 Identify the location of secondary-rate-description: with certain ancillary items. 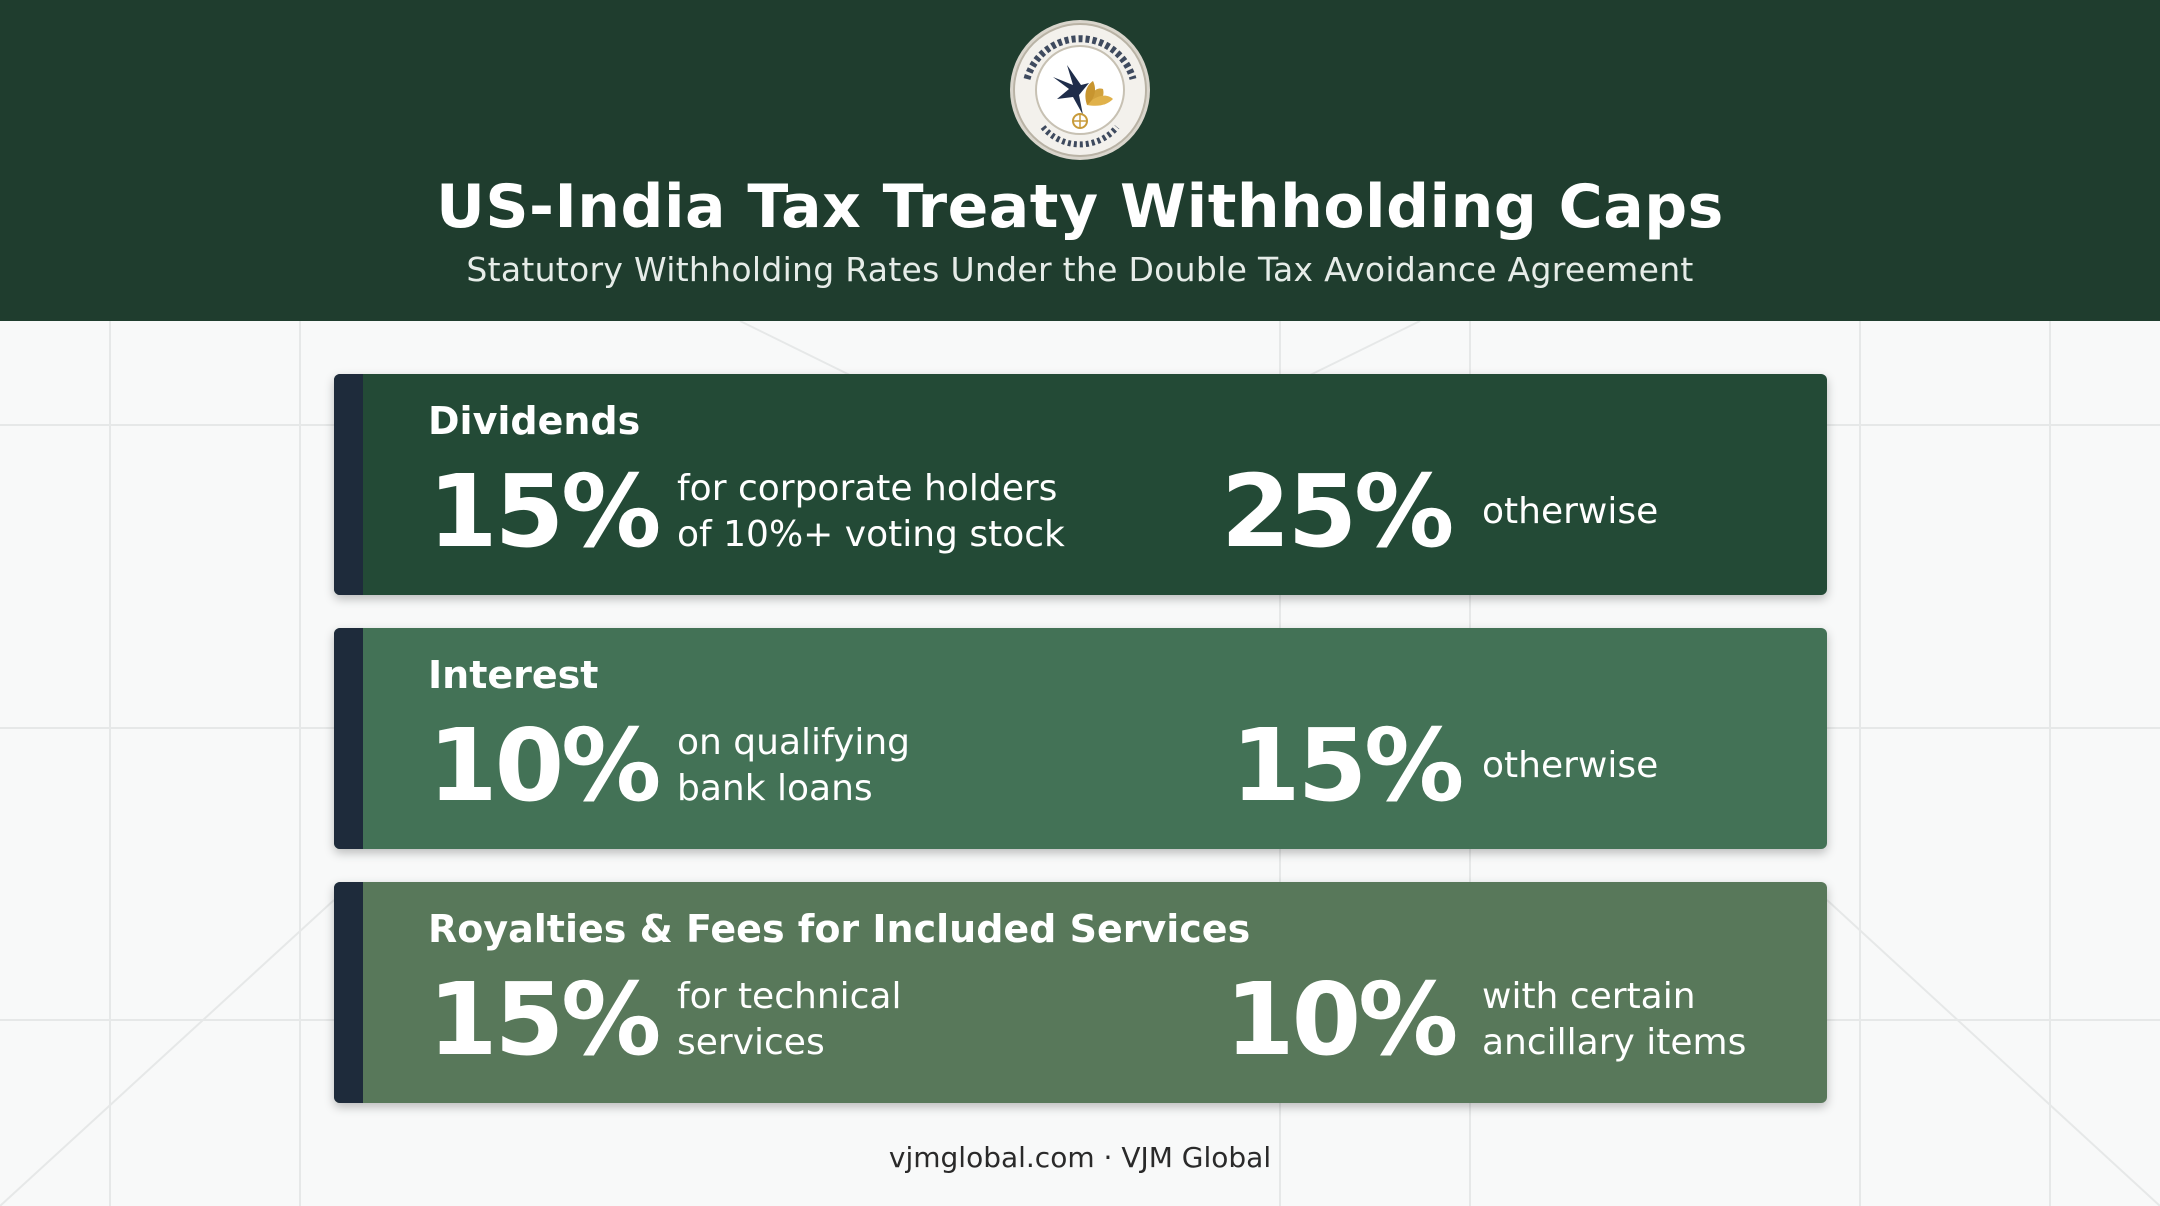
(1614, 1019).